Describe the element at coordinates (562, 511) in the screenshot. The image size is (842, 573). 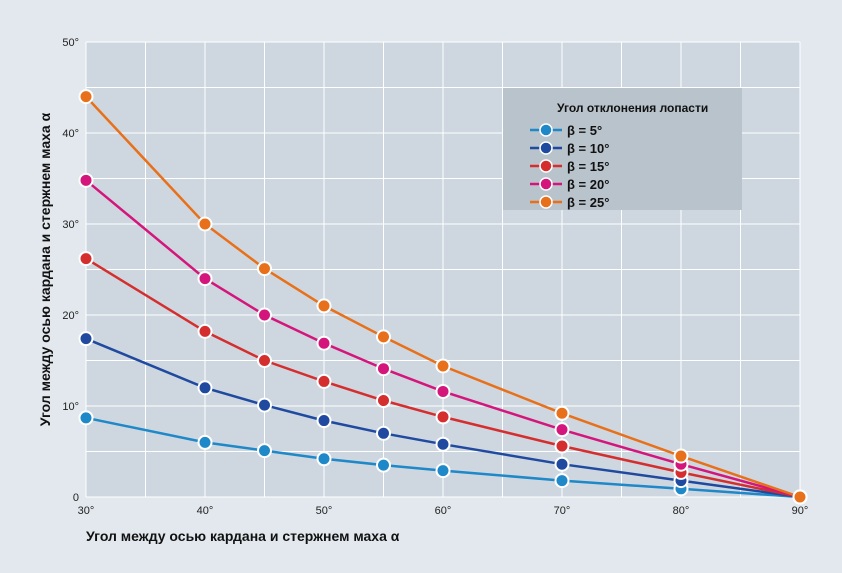
I see `x-tick-label: 70°` at that location.